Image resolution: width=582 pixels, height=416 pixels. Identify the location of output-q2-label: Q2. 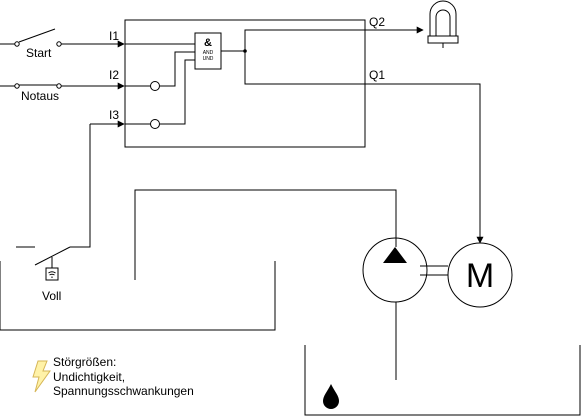
(377, 22).